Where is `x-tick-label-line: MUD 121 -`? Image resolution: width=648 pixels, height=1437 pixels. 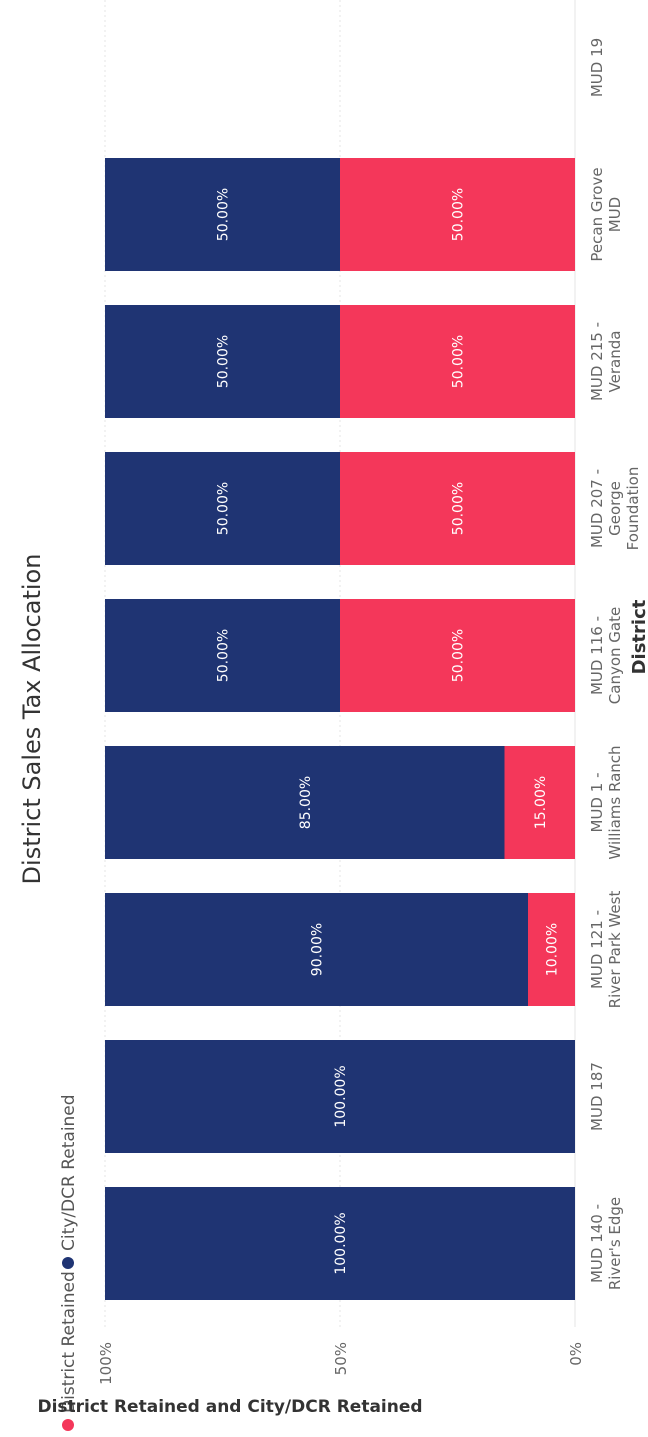 x-tick-label-line: MUD 121 - is located at coordinates (597, 949).